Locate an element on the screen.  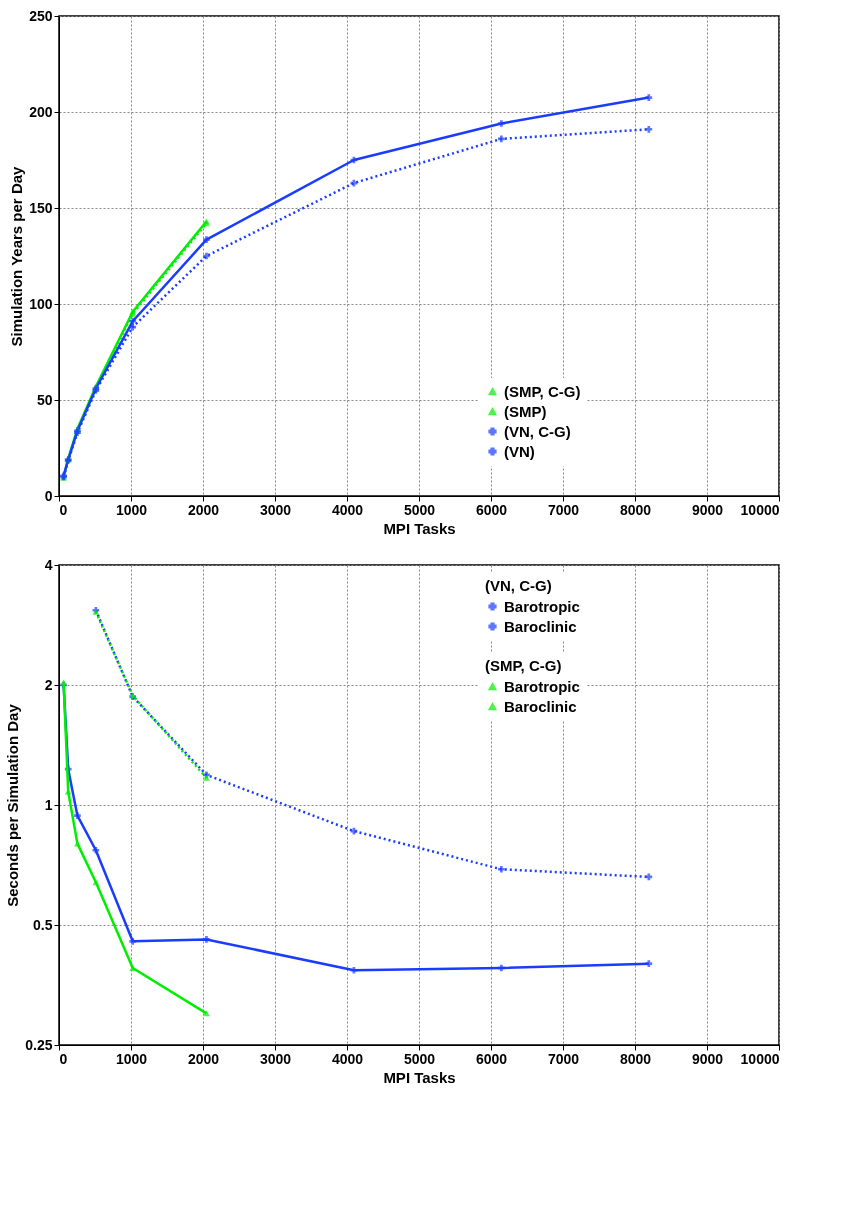
text: (VN, C-G) is located at coordinates (518, 585).